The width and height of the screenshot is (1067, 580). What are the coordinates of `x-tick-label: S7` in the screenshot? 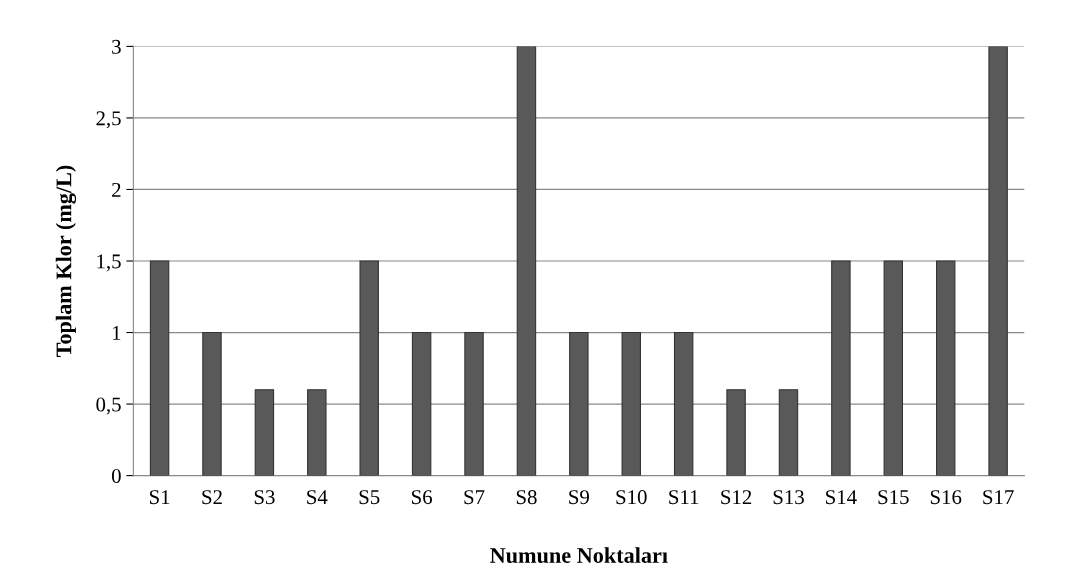 It's located at (474, 497).